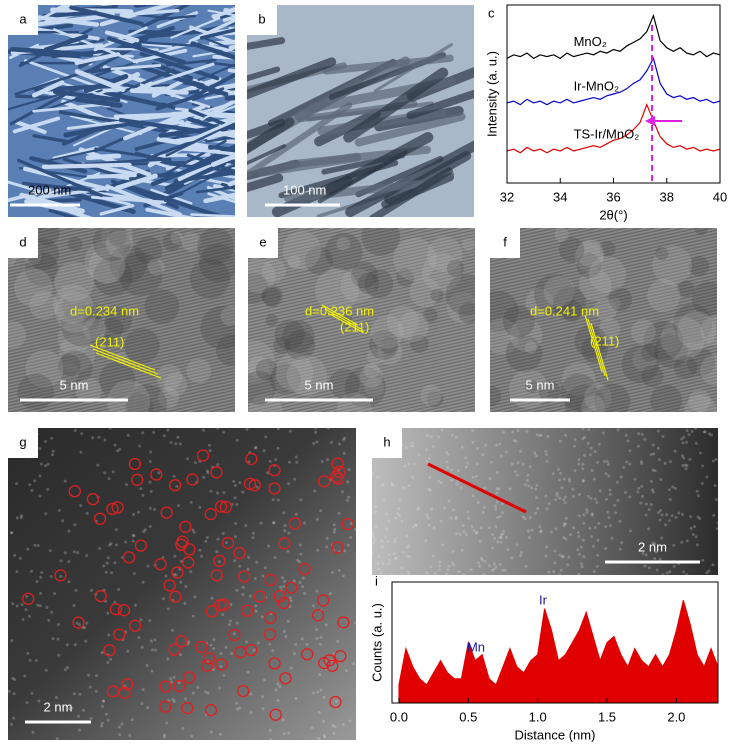 The image size is (732, 752). I want to click on micrograph, so click(360, 111).